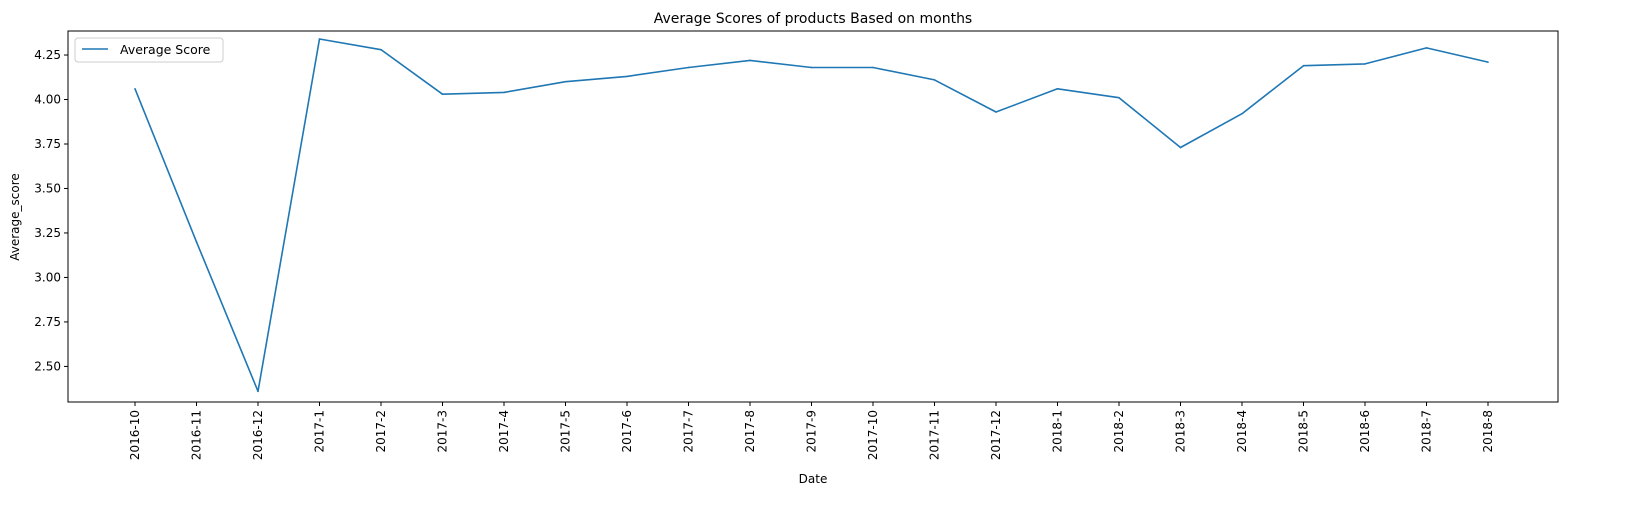 The image size is (1629, 514). Describe the element at coordinates (258, 435) in the screenshot. I see `x-tick-label: 2016-12` at that location.